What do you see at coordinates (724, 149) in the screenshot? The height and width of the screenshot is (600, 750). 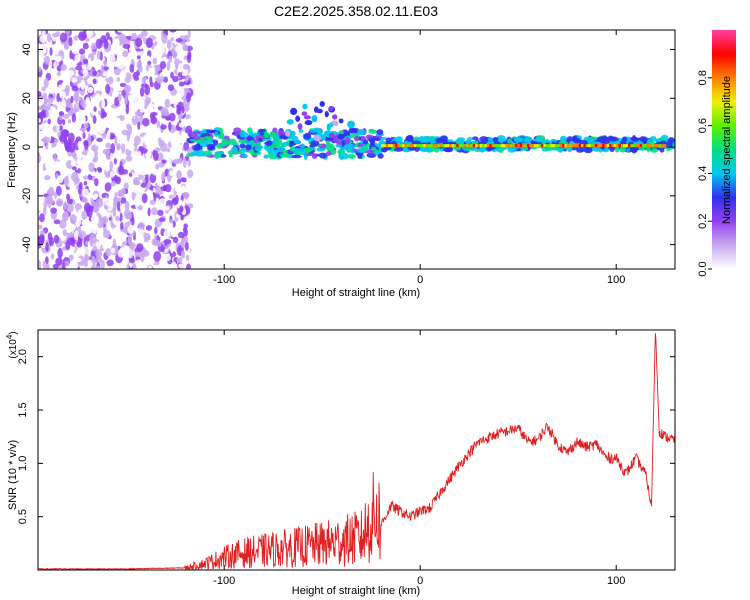 I see `colorbar` at bounding box center [724, 149].